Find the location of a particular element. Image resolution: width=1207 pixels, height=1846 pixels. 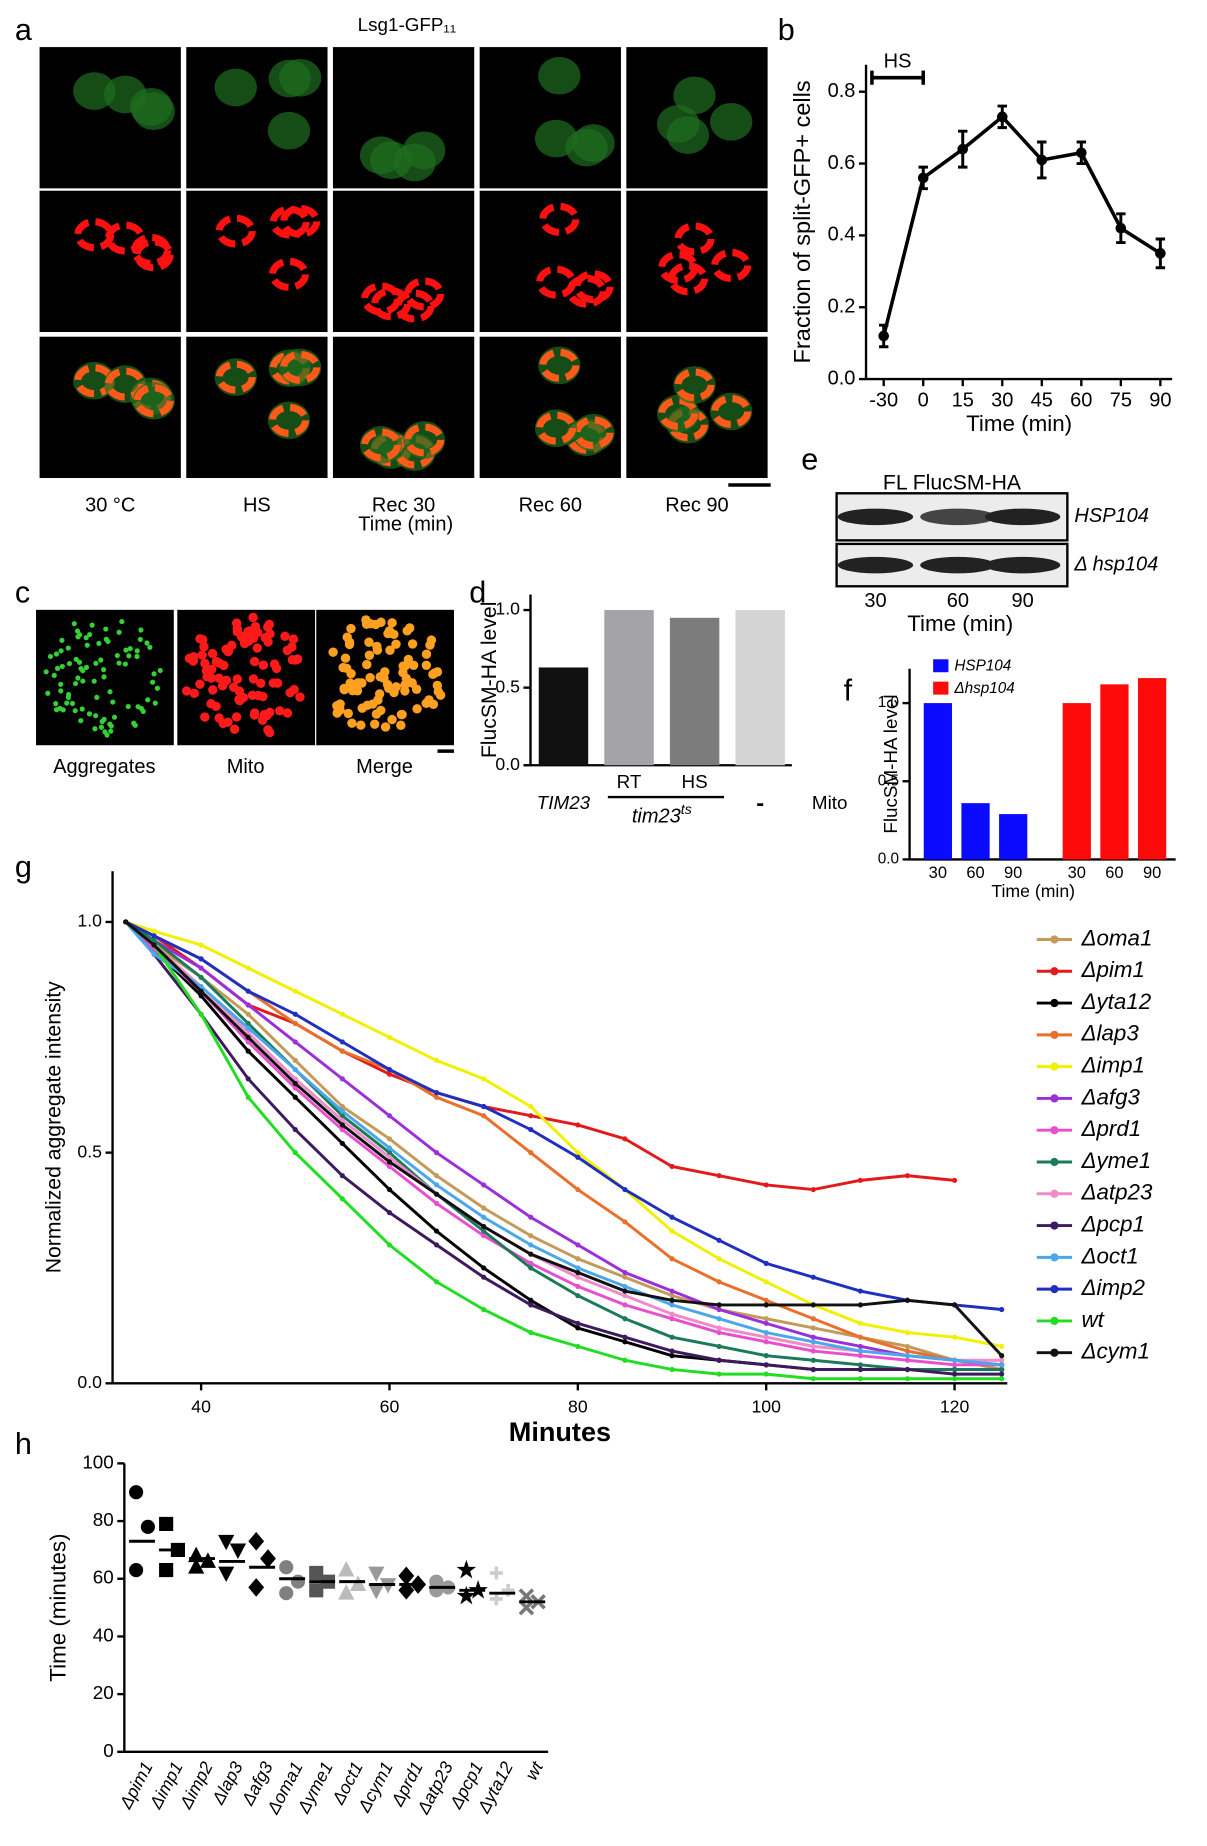

x-tick-label: - is located at coordinates (760, 802).